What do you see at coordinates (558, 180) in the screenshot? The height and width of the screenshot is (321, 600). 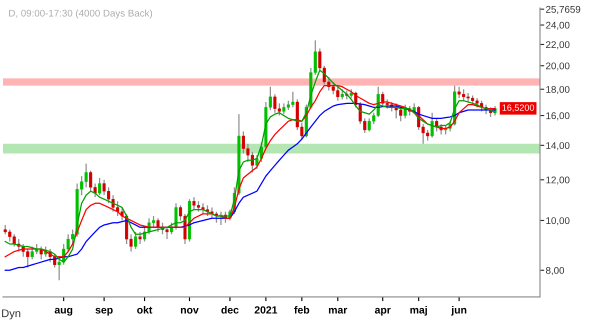 I see `y-tick-label: 12,00` at bounding box center [558, 180].